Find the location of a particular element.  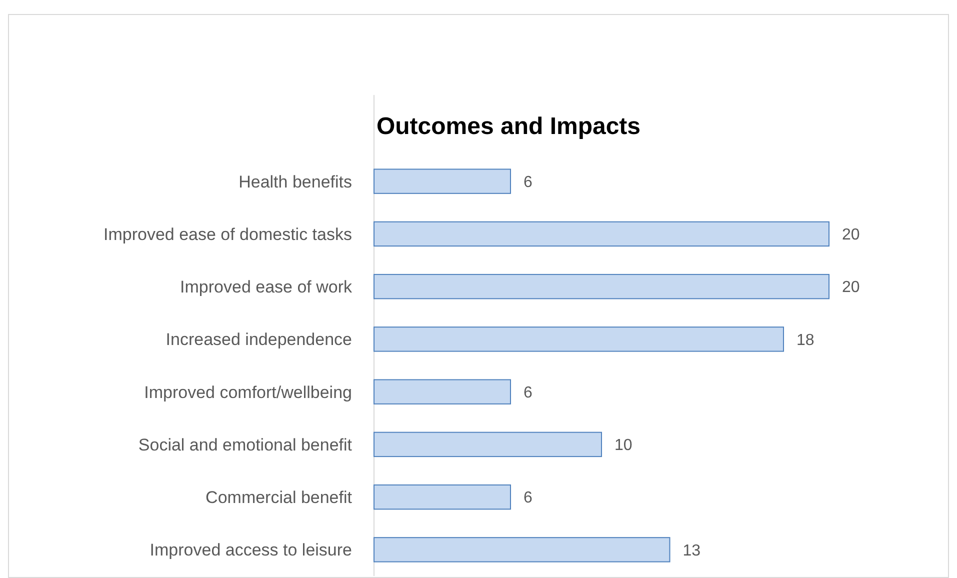

y-tick-label: Social and emotional benefit is located at coordinates (245, 444).